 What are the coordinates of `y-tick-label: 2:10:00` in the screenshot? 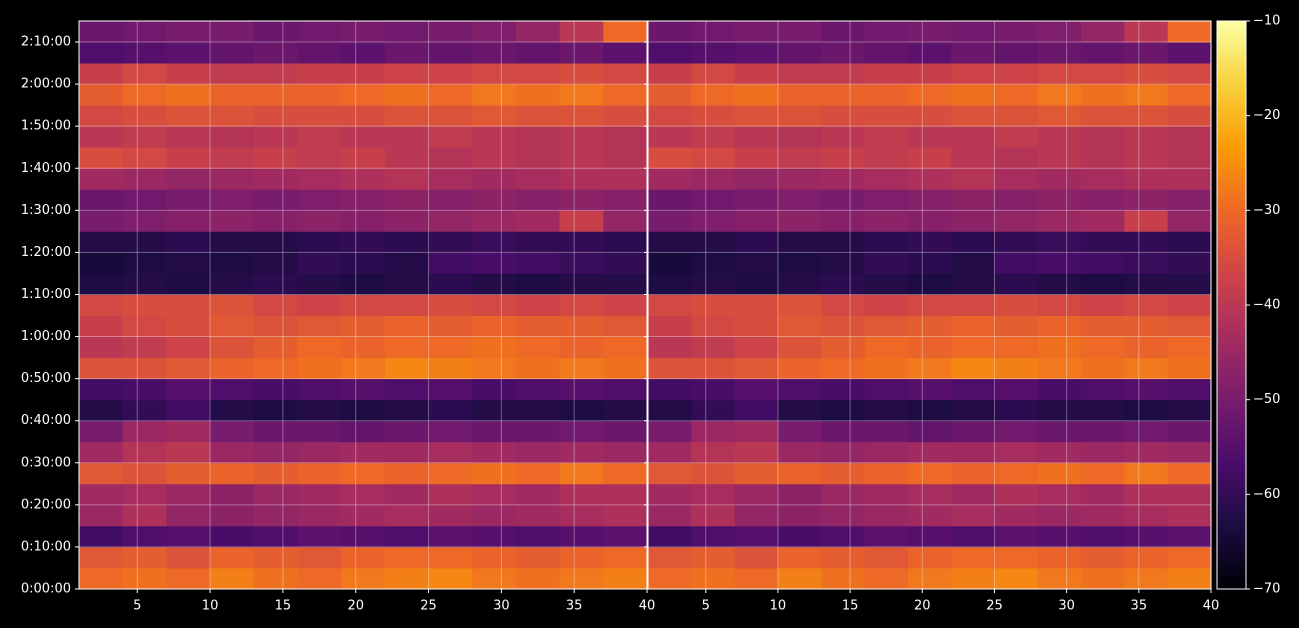 It's located at (46, 42).